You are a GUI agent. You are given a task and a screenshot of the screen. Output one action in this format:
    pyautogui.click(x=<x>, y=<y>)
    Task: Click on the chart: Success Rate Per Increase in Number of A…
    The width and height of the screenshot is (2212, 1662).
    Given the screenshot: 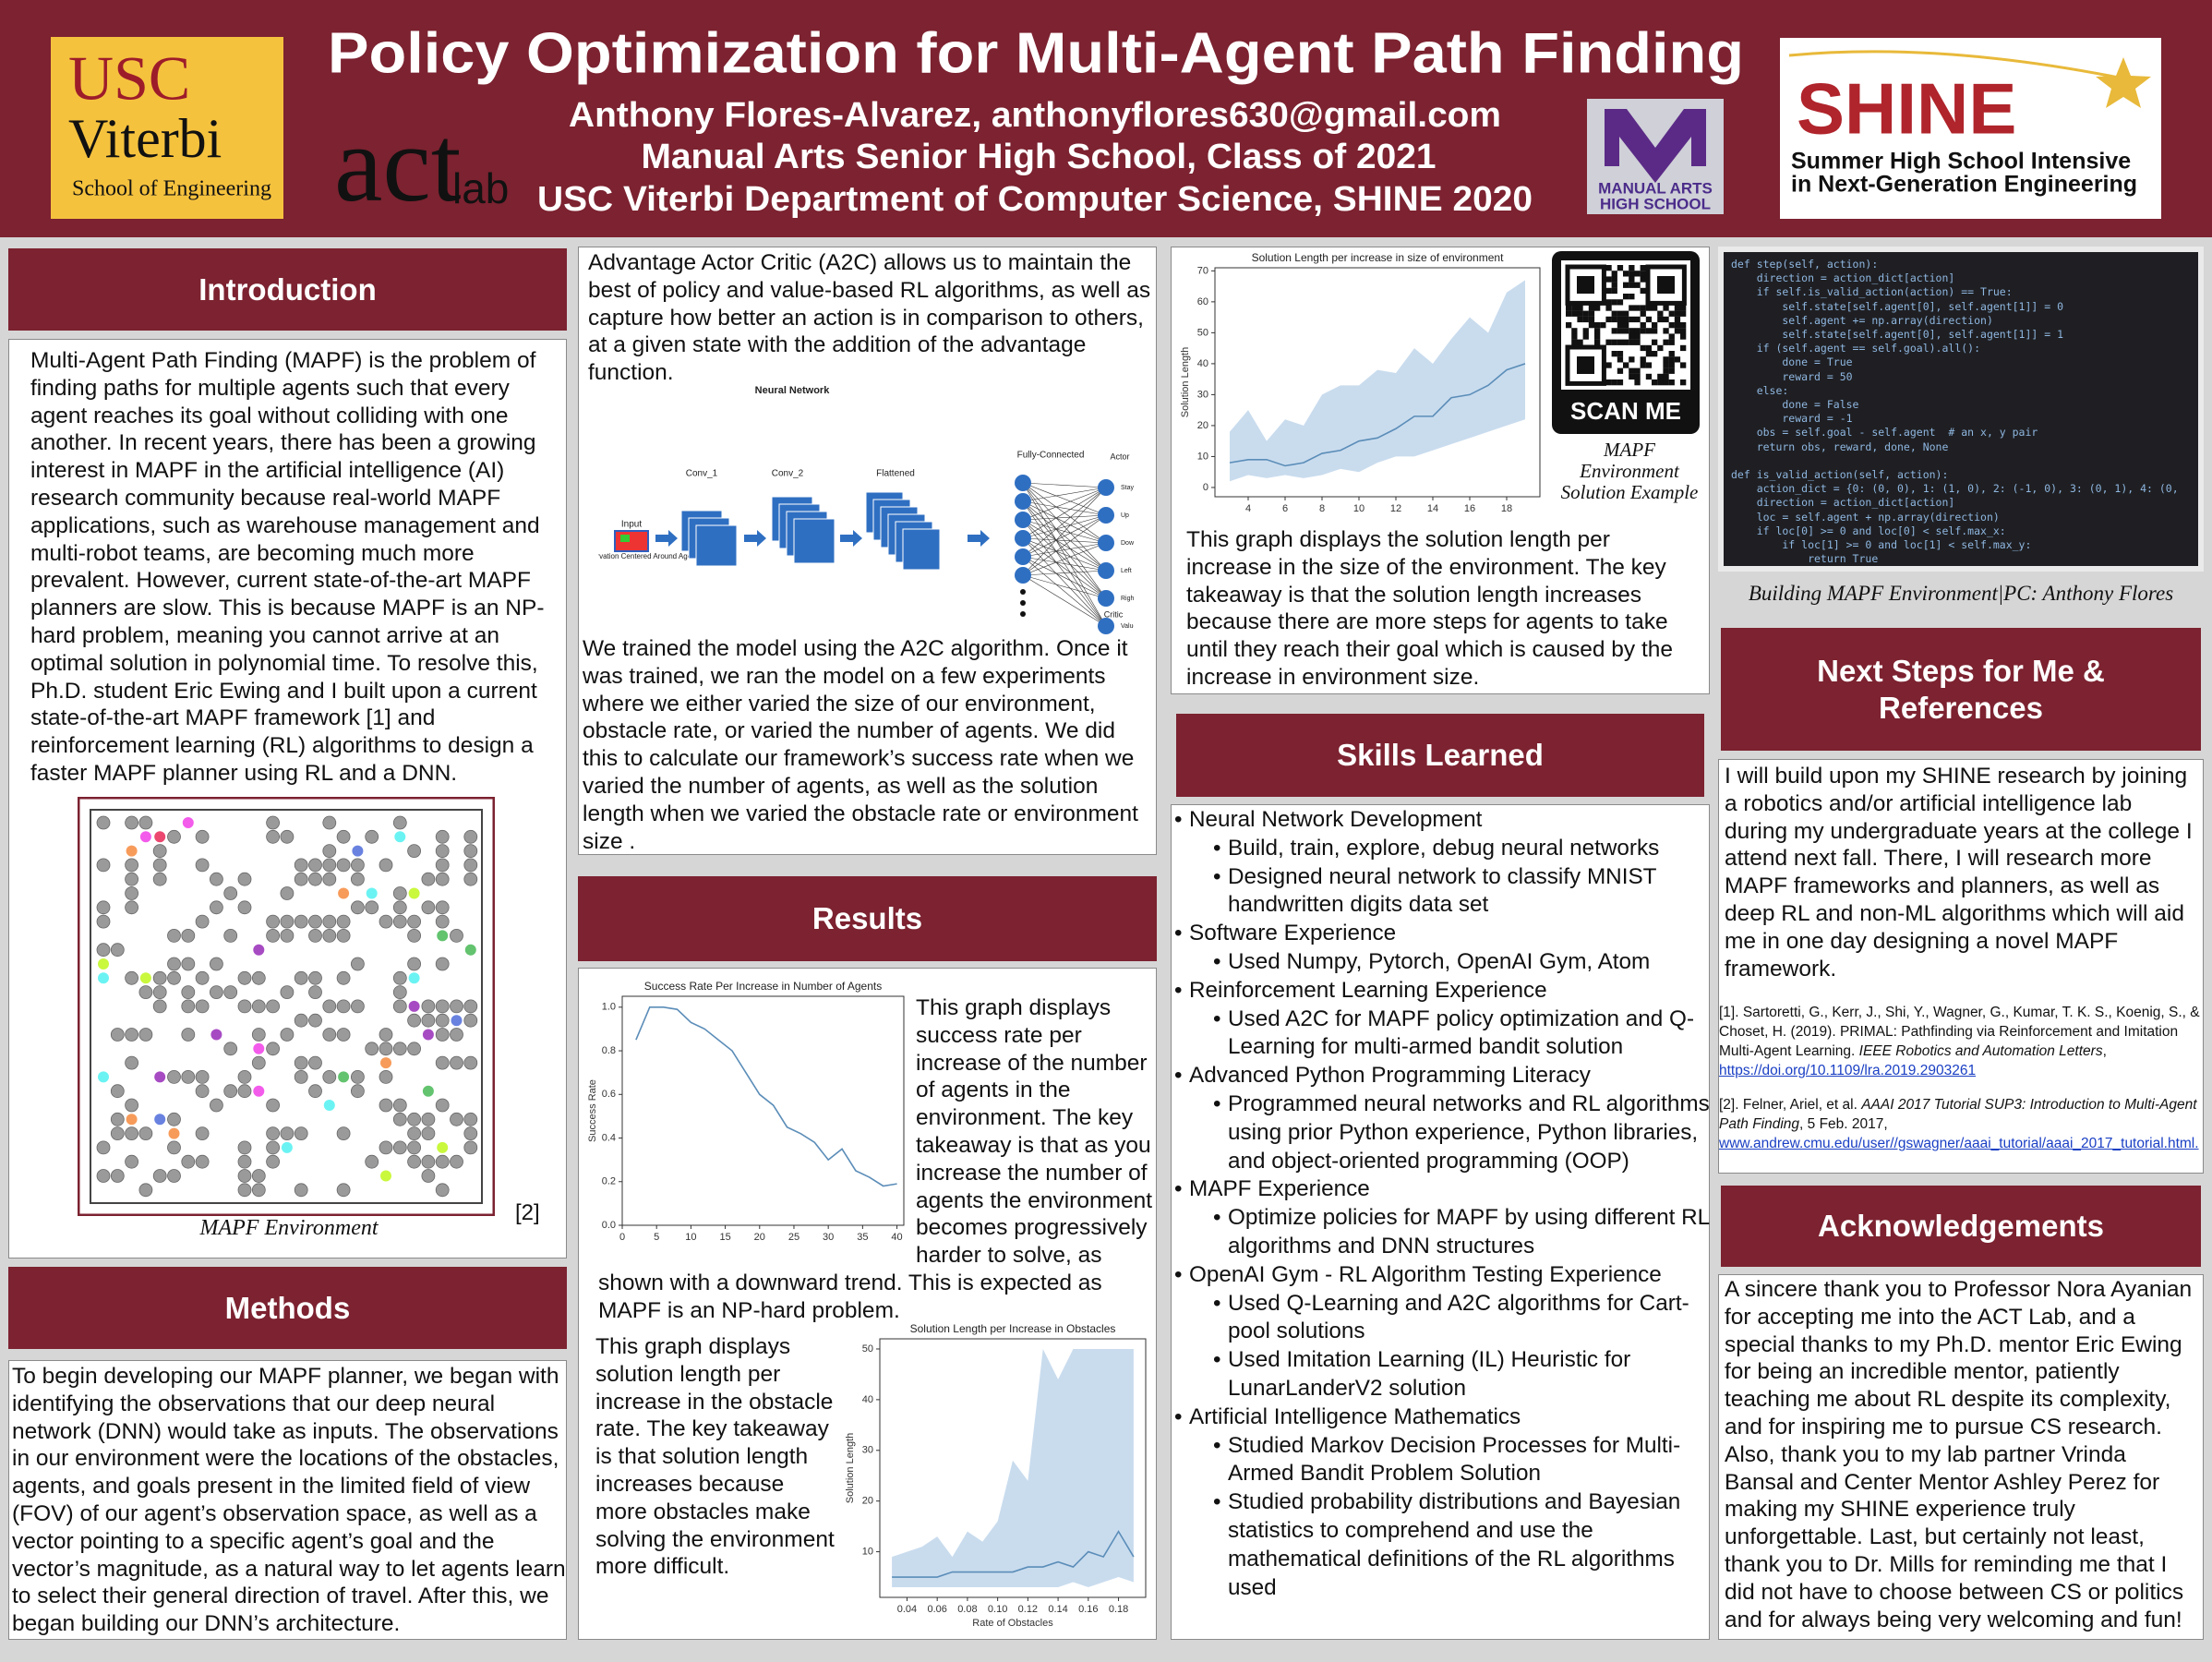 What is the action you would take?
    pyautogui.click(x=746, y=1111)
    